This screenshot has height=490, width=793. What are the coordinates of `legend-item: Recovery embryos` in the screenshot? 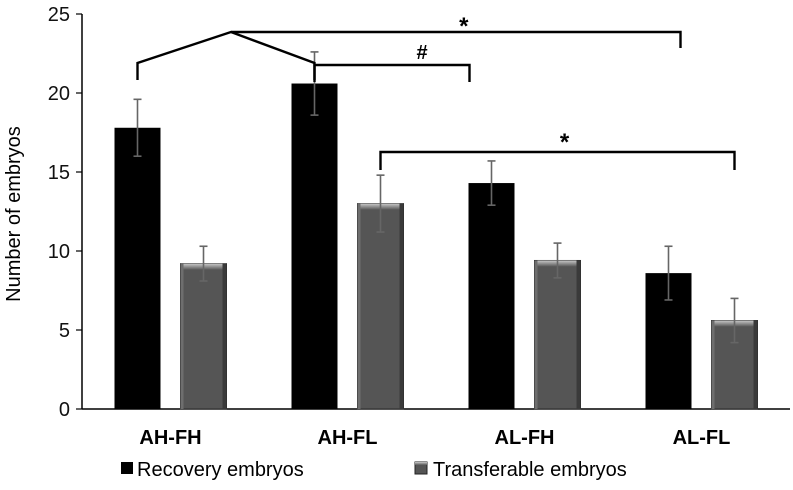 It's located at (212, 470).